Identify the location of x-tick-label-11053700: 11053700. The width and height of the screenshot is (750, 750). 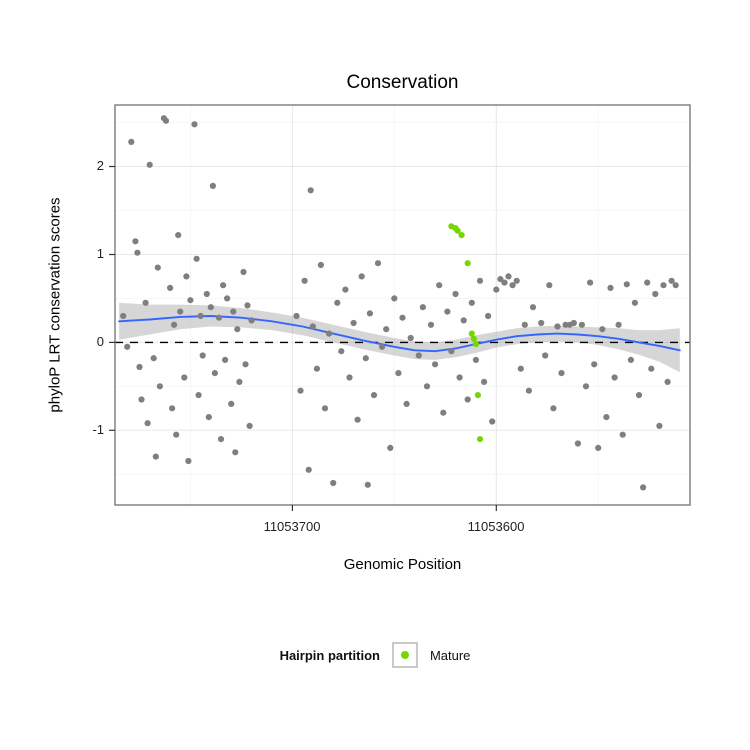
(292, 526).